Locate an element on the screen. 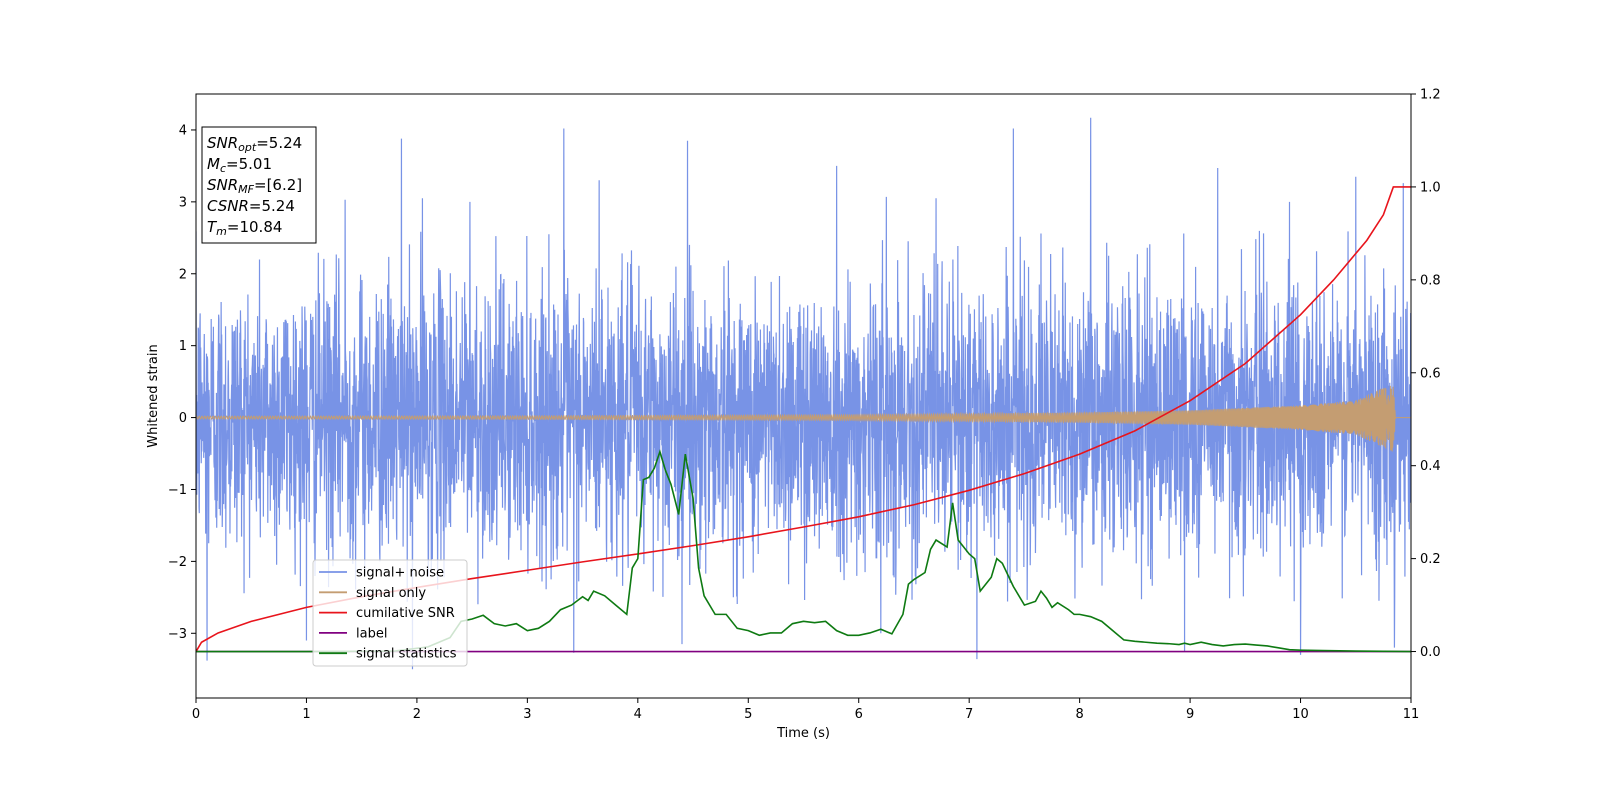  x-tick-label: 3 is located at coordinates (527, 714).